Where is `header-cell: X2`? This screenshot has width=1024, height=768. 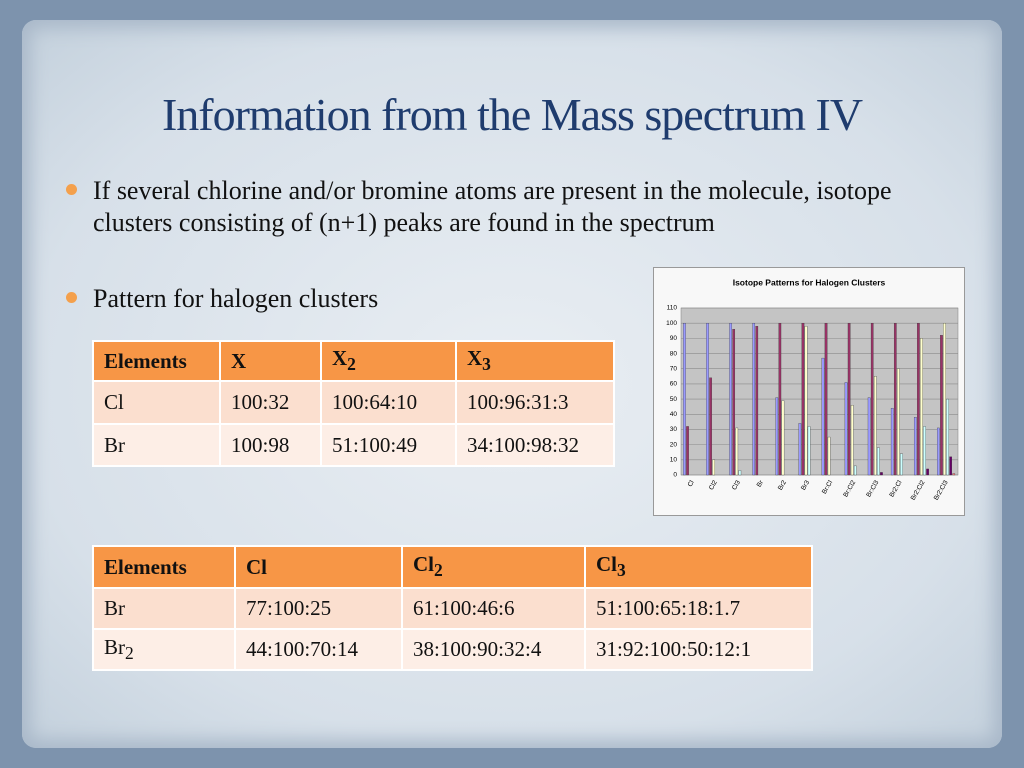 header-cell: X2 is located at coordinates (388, 361).